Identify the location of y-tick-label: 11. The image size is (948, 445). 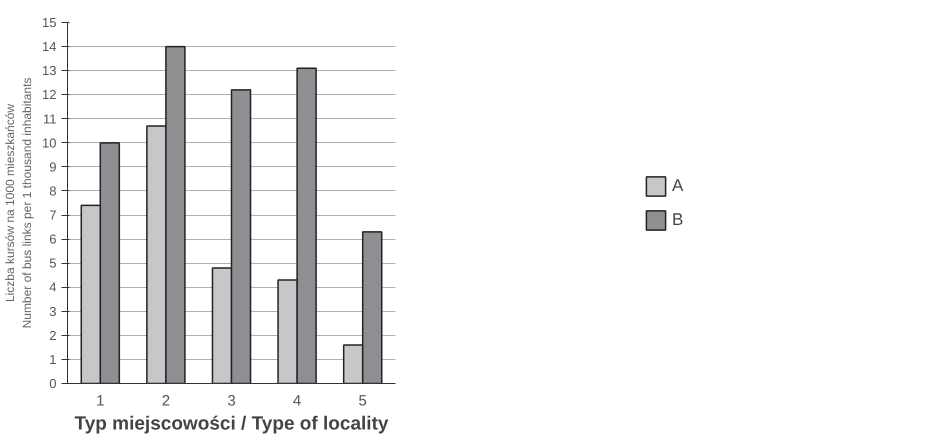
(50, 118).